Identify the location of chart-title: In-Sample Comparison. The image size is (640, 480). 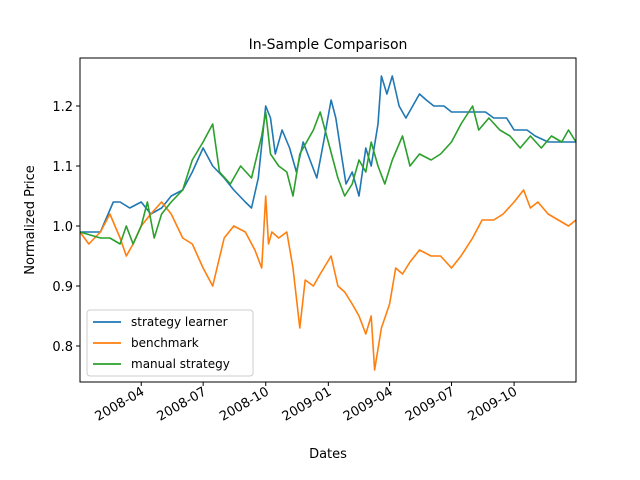
(328, 45).